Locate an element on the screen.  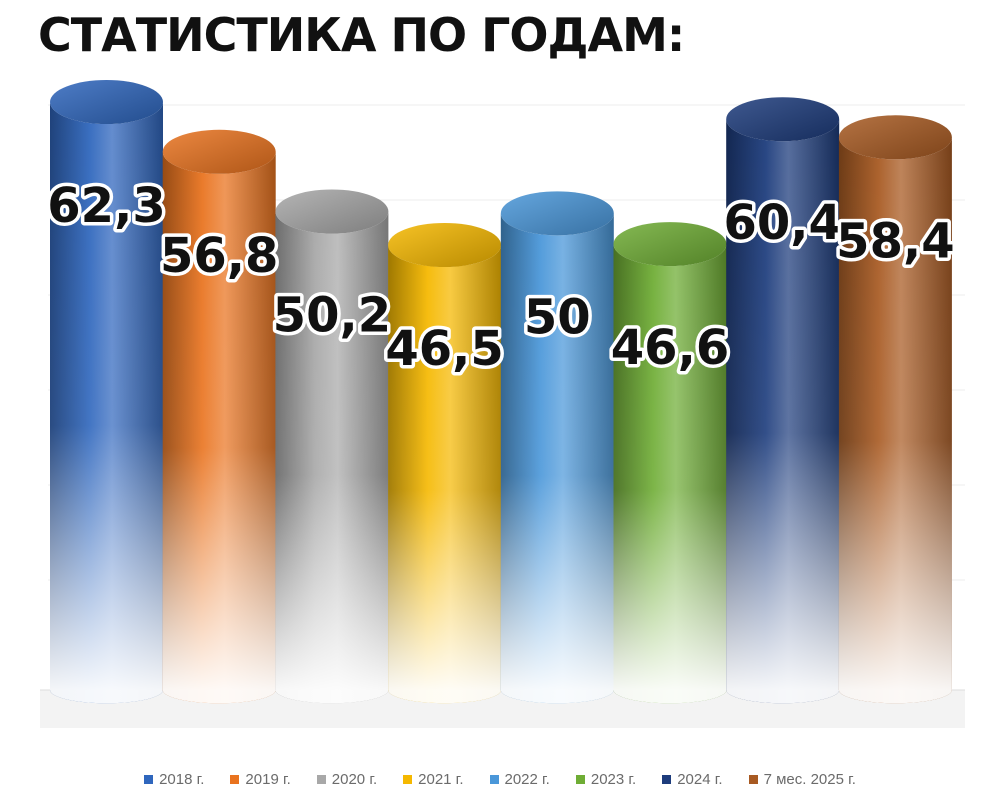
legend-label: 2024 г. is located at coordinates (700, 779).